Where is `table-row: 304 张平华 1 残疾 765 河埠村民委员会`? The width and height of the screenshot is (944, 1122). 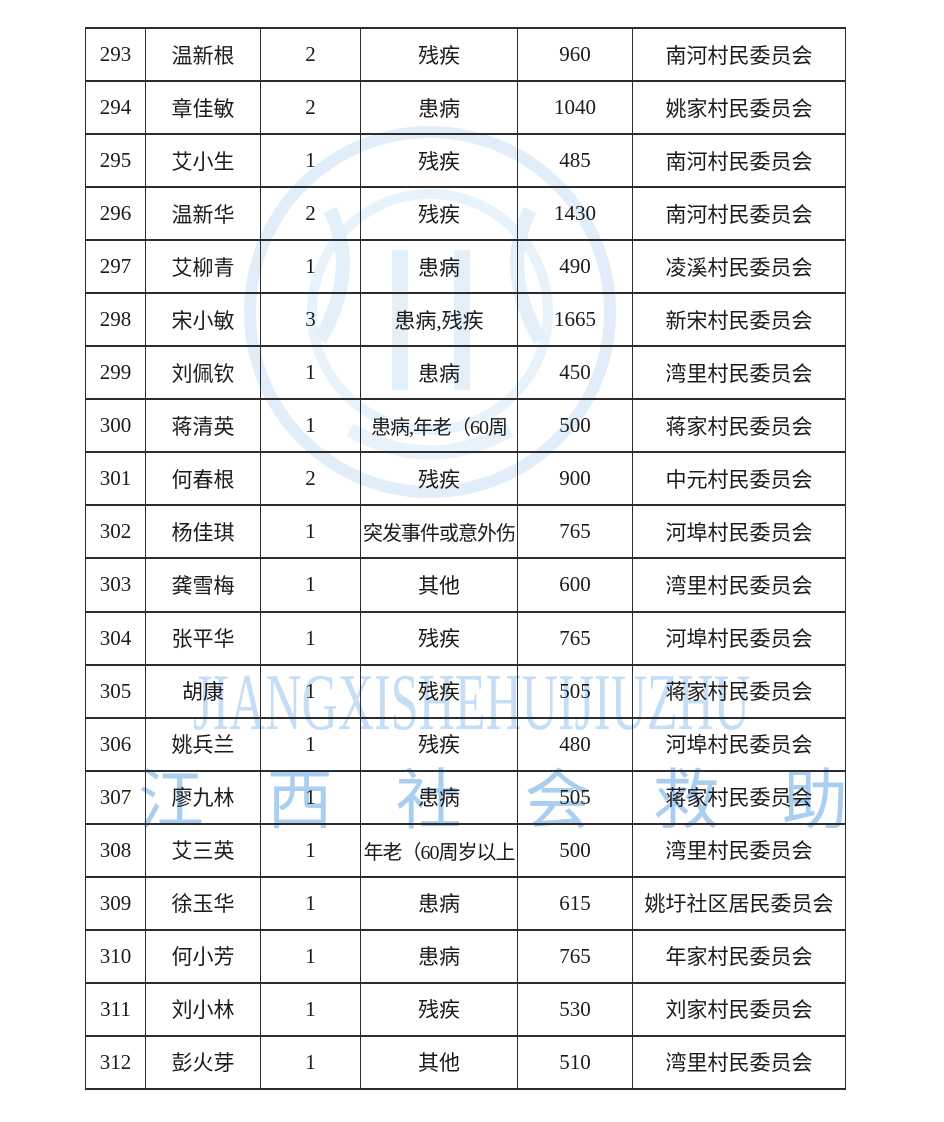
table-row: 304 张平华 1 残疾 765 河埠村民委员会 is located at coordinates (465, 638).